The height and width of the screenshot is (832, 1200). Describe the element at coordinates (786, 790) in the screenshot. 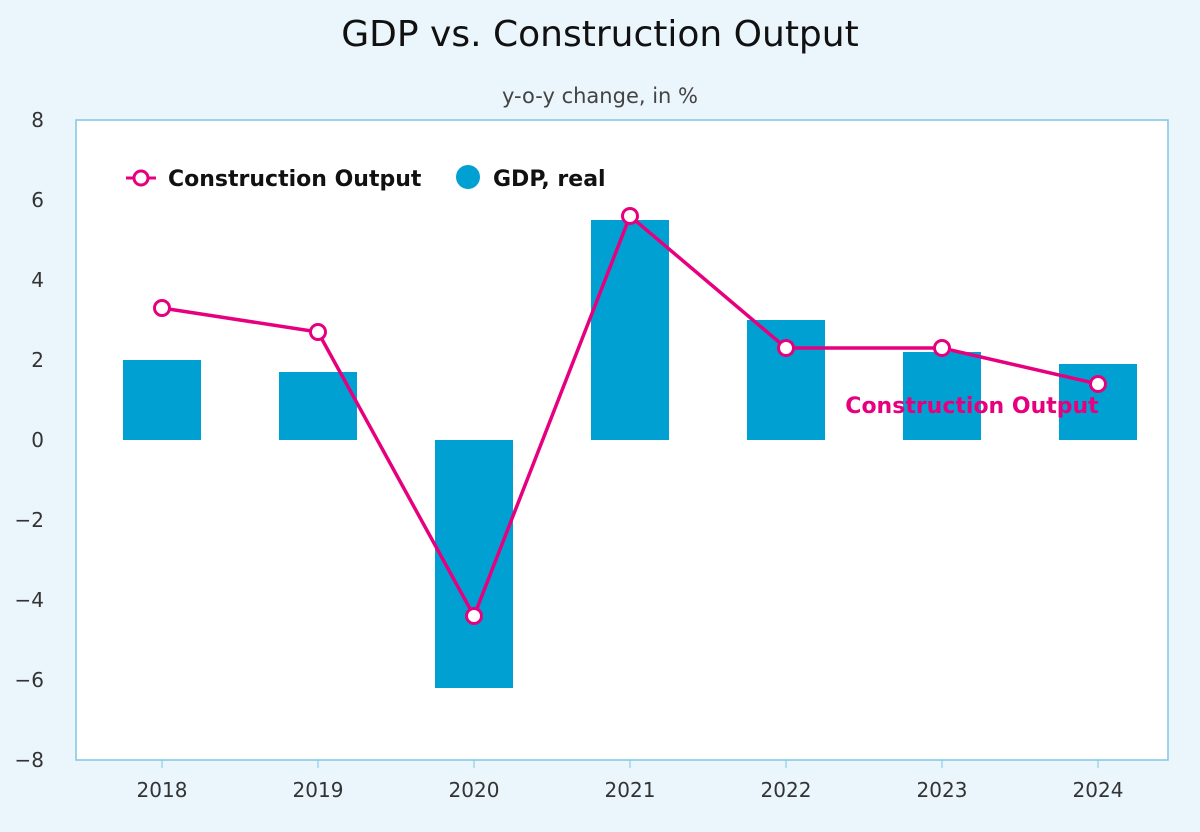

I see `x-tick-label: 2022` at that location.